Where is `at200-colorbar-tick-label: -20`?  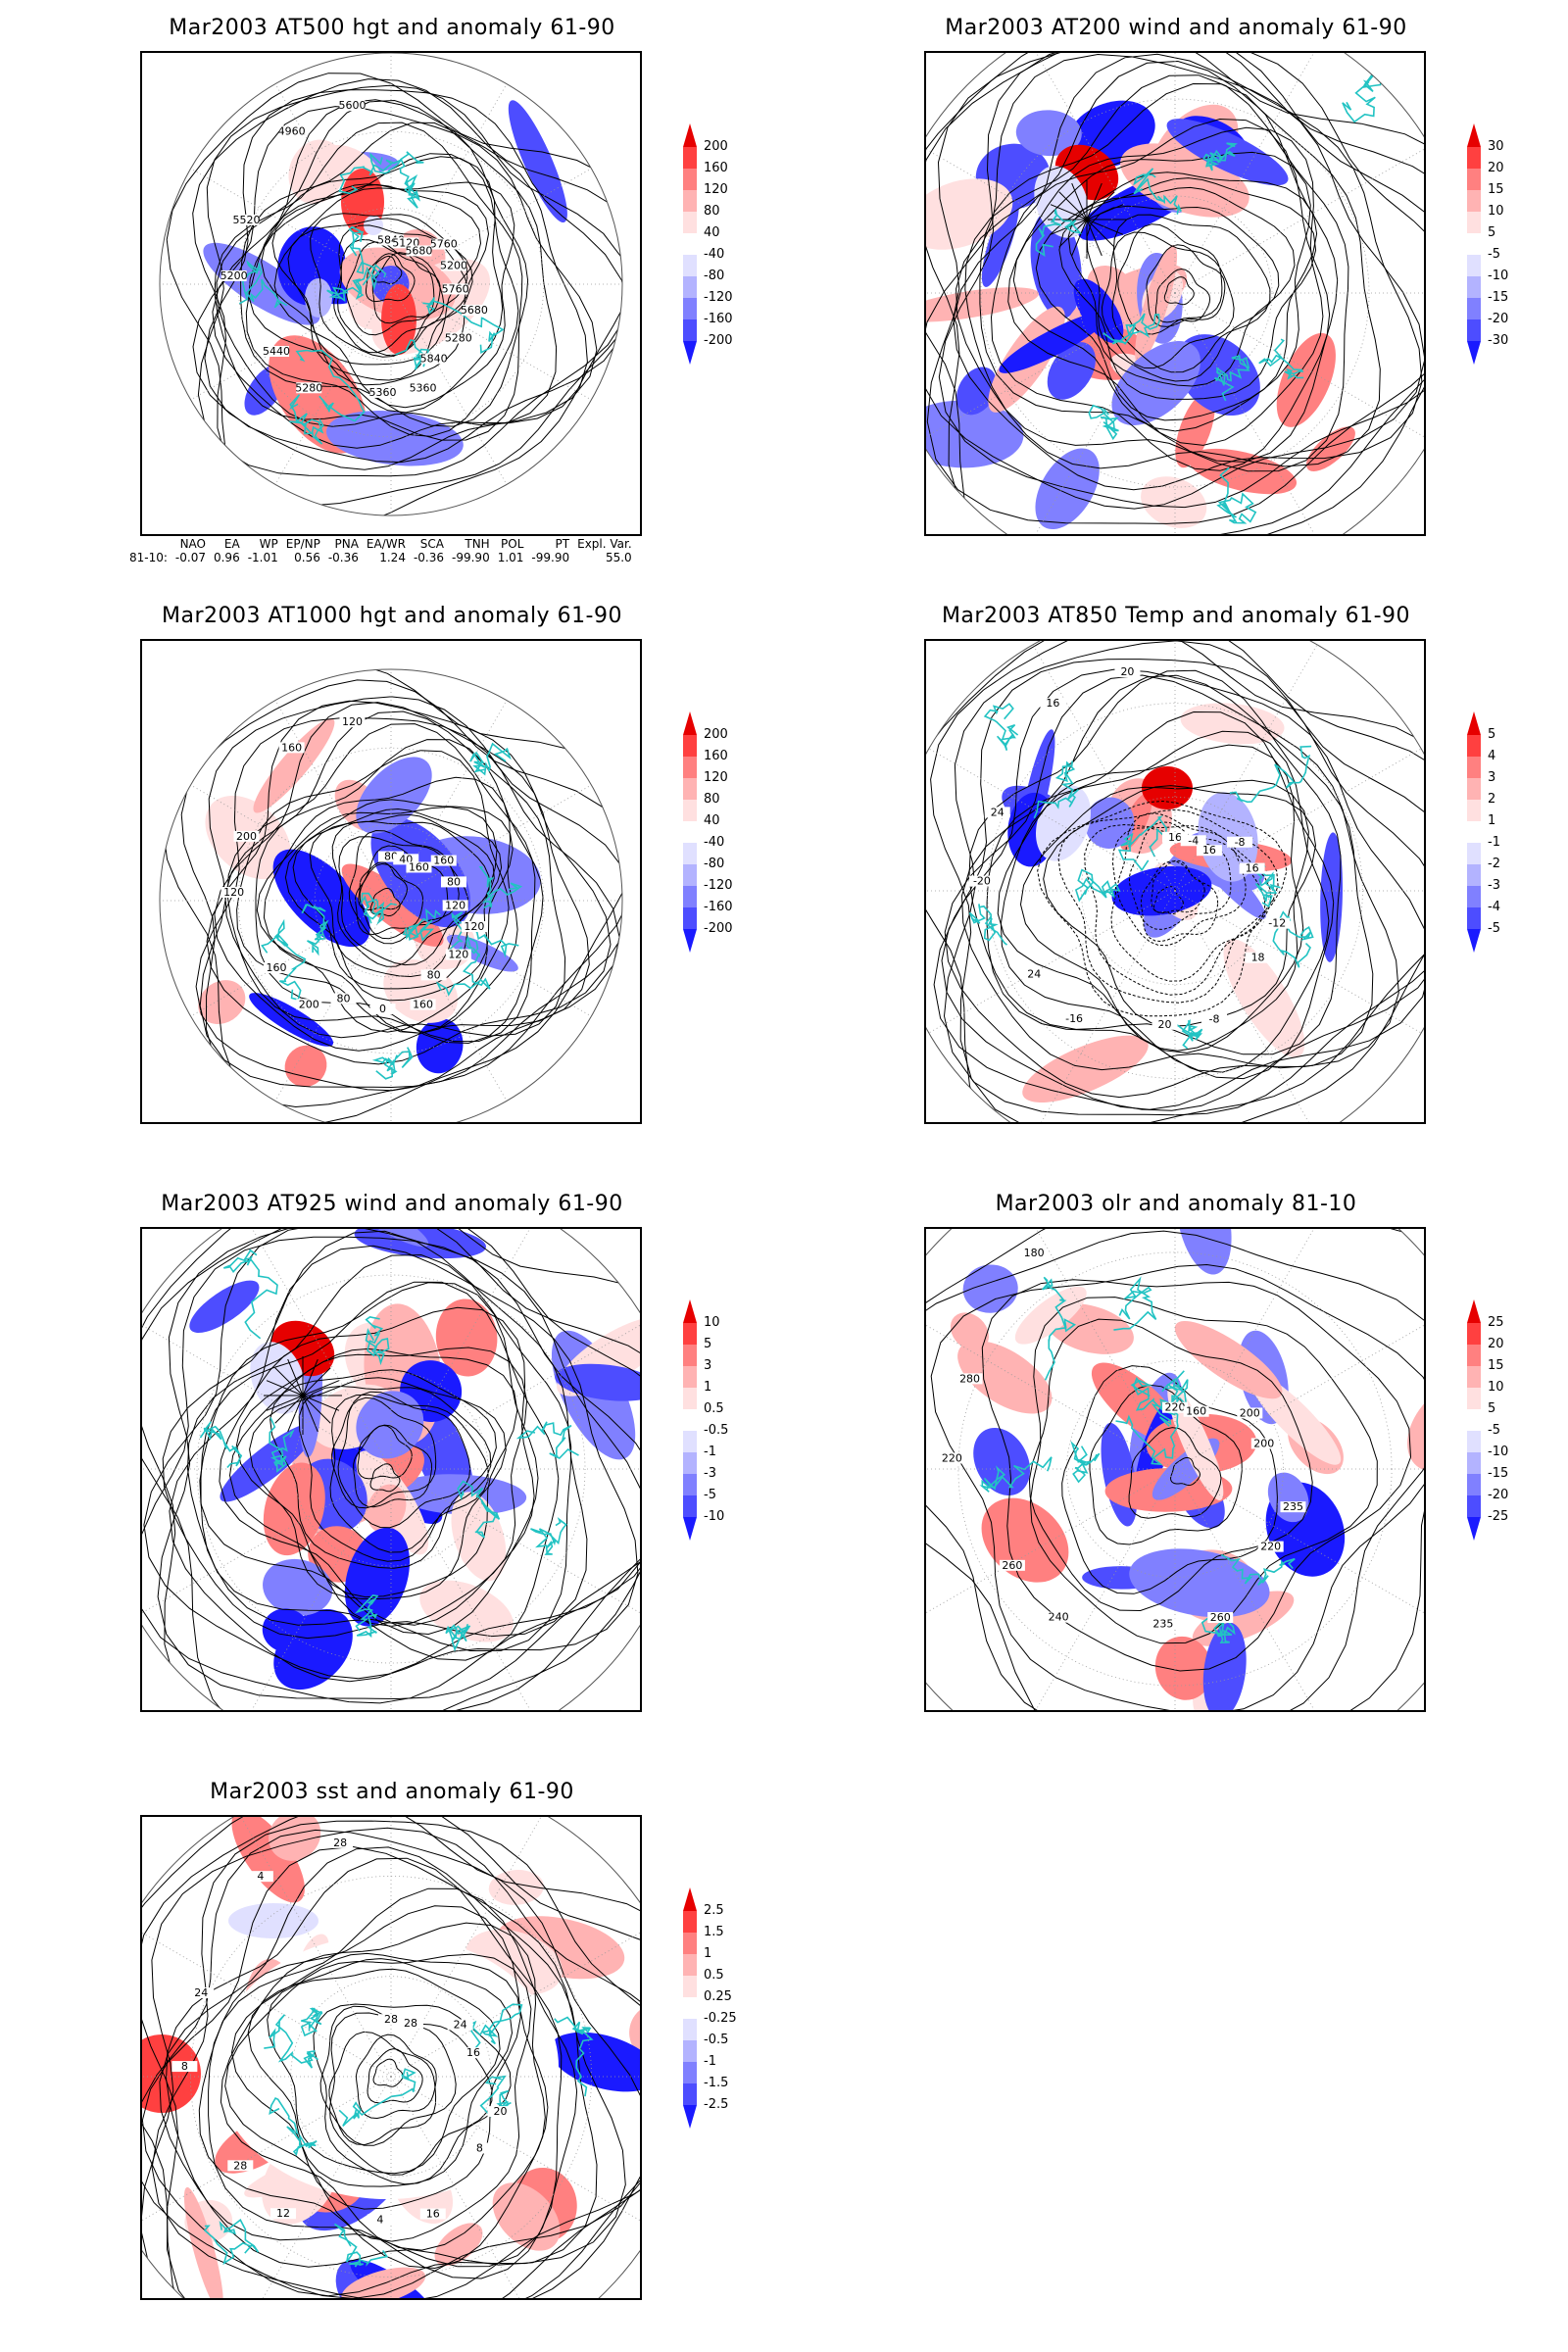
at200-colorbar-tick-label: -20 is located at coordinates (1498, 319).